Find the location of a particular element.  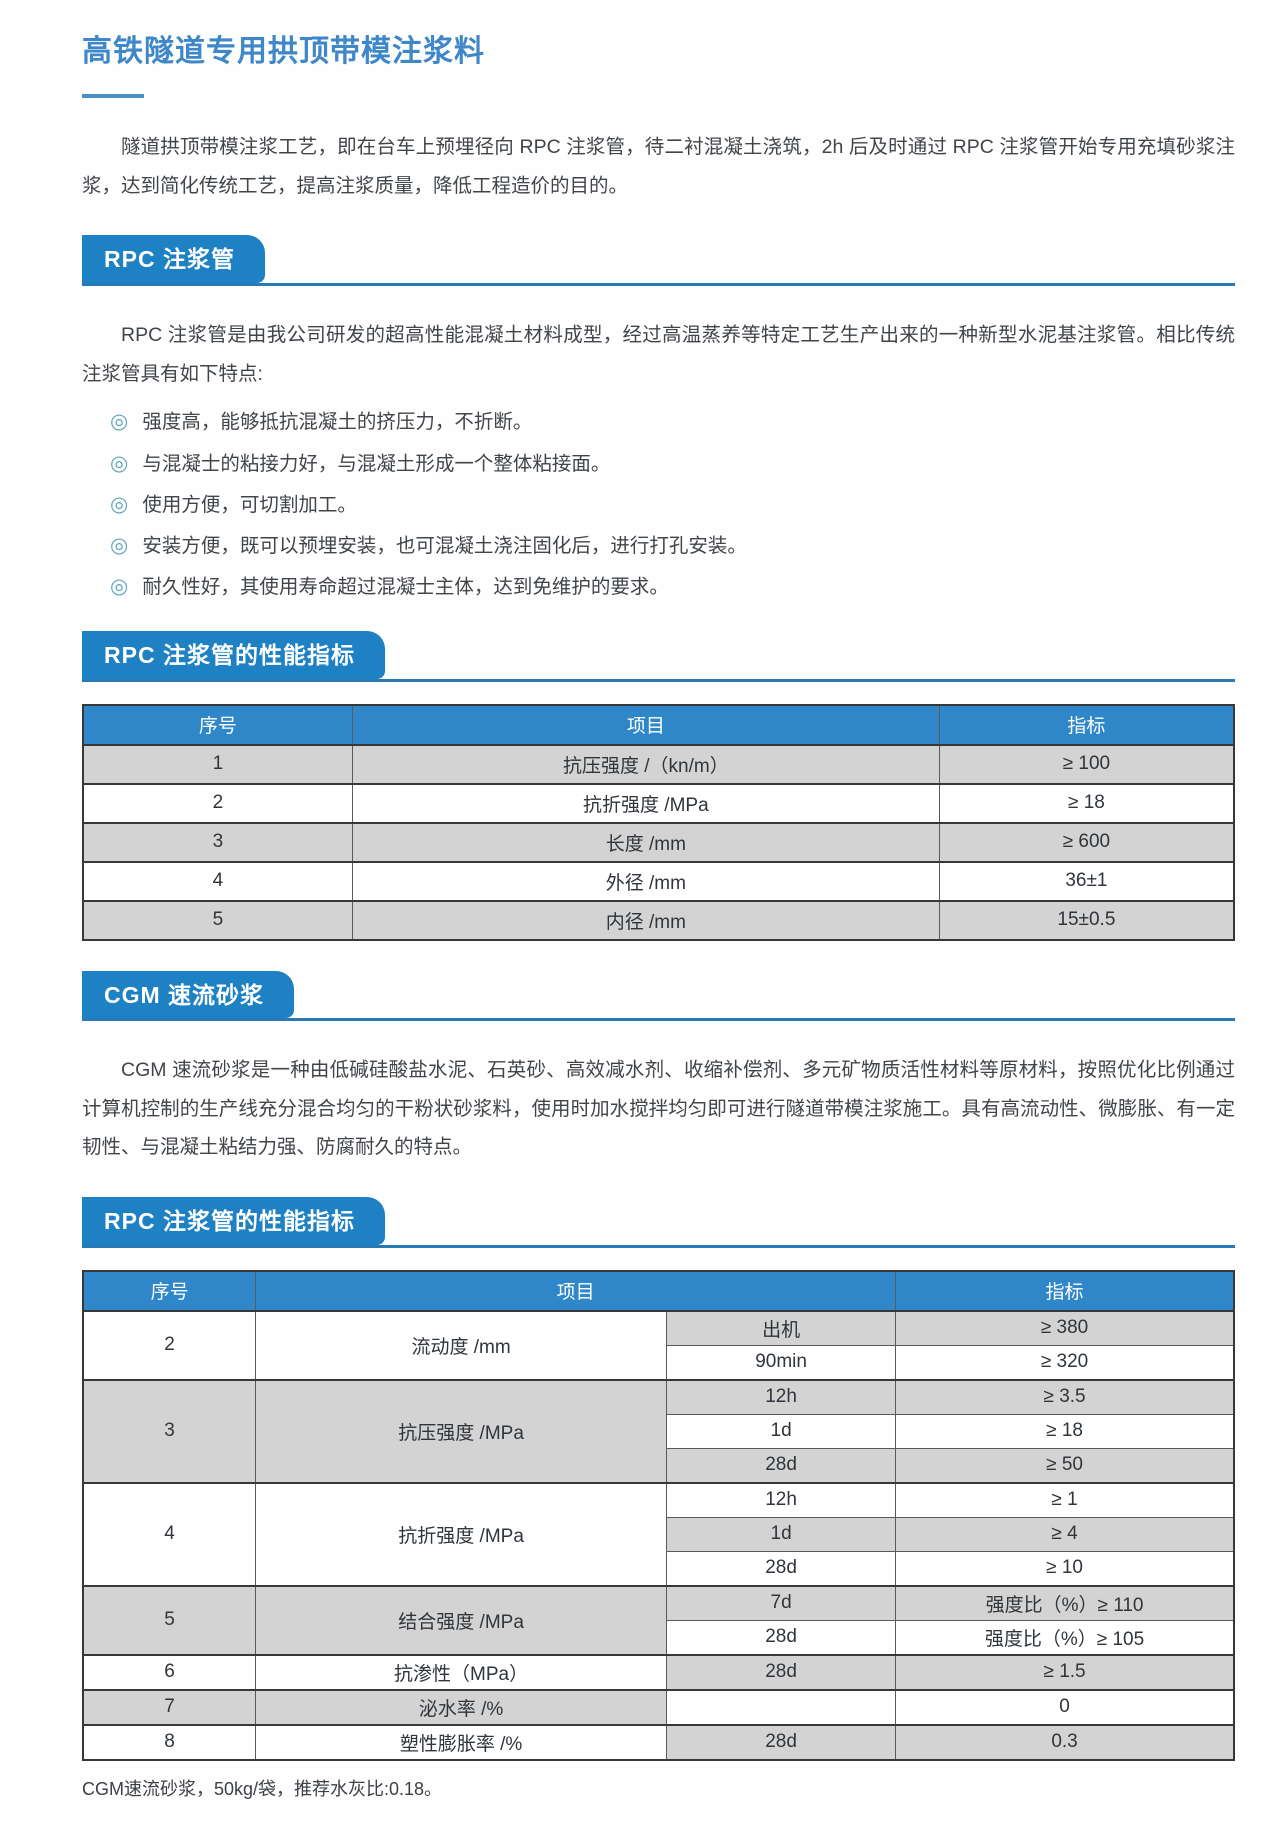

footnote: CGM速流砂浆，50kg/袋，推荐水灰比:0.18。 is located at coordinates (262, 1788).